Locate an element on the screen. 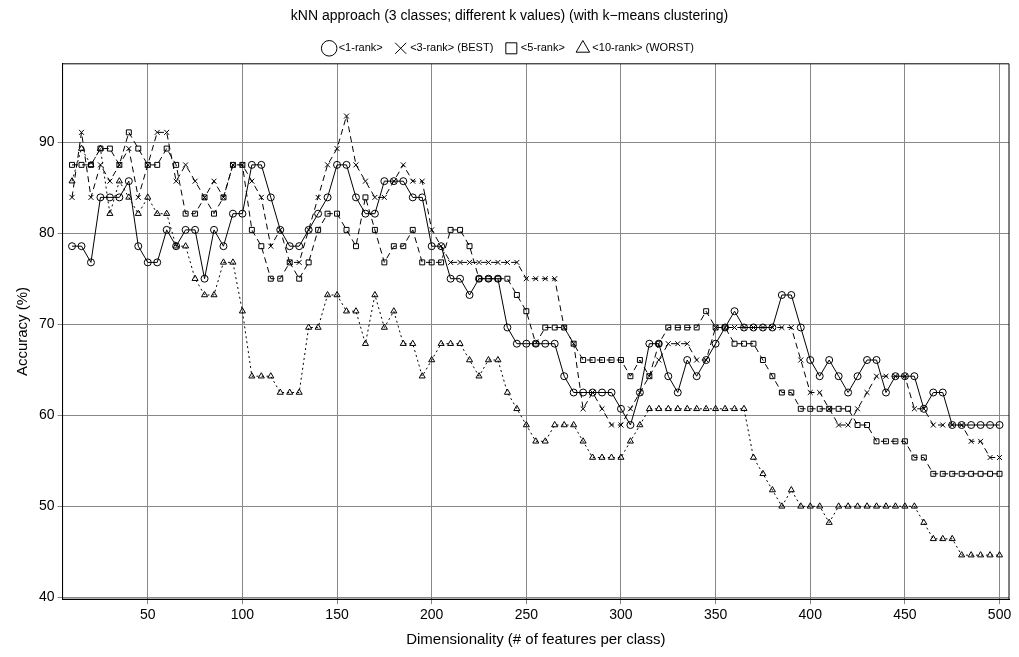 This screenshot has height=657, width=1019. legend-label: <5-rank> is located at coordinates (542, 47).